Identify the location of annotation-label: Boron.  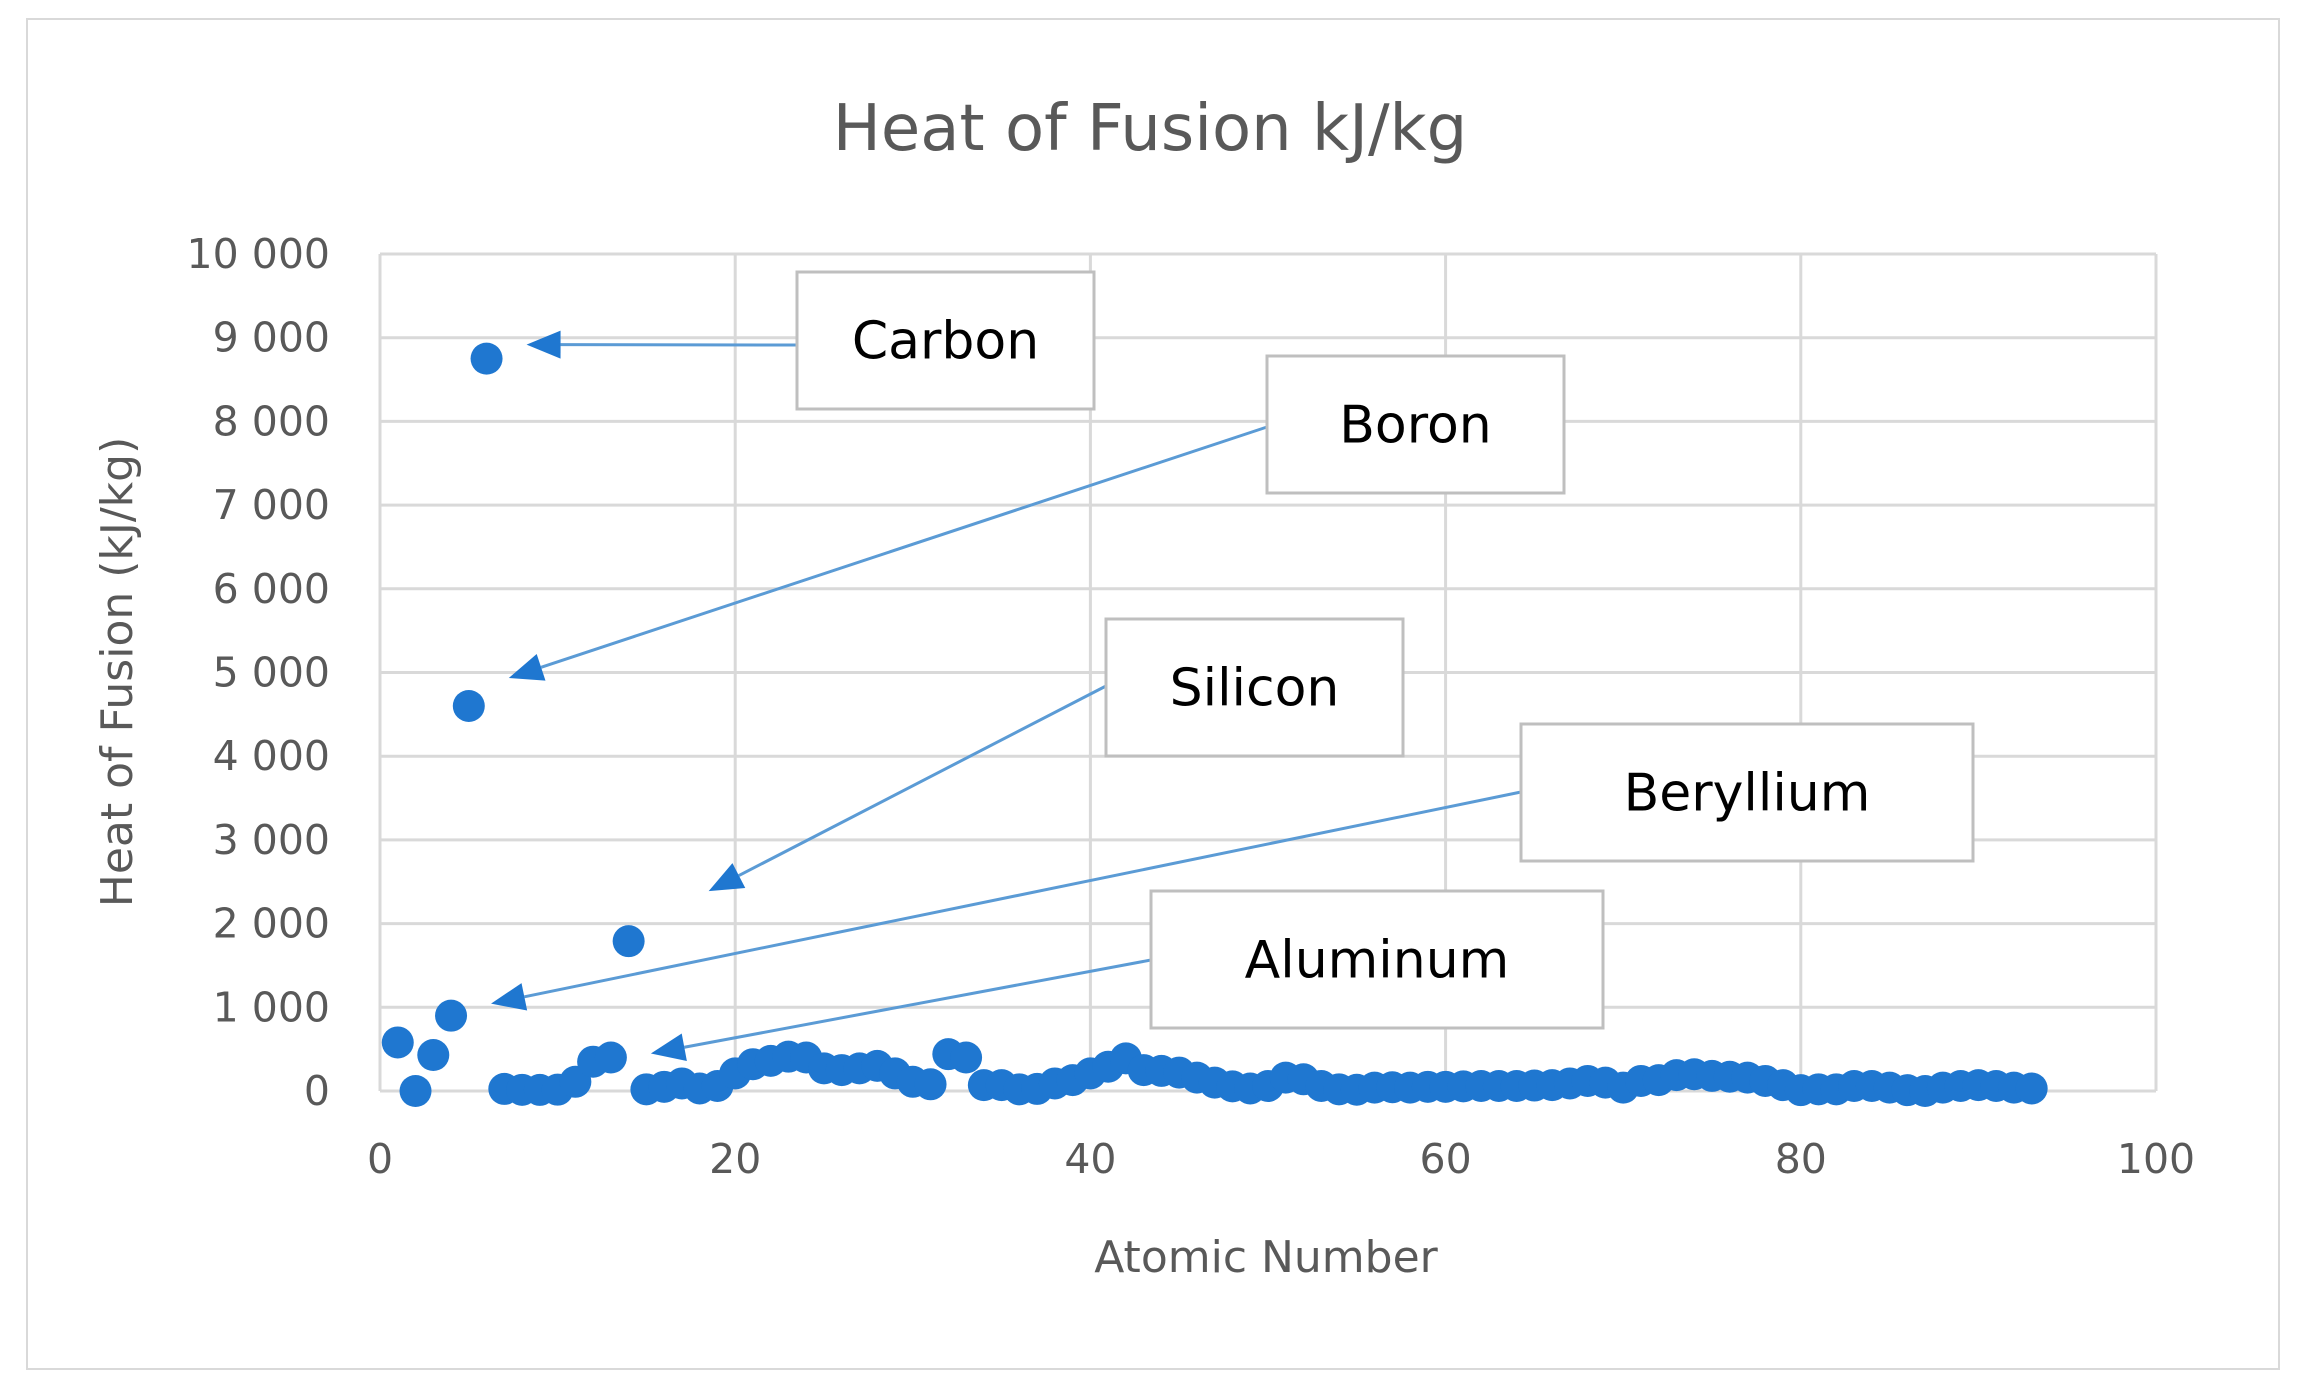
(1415, 426).